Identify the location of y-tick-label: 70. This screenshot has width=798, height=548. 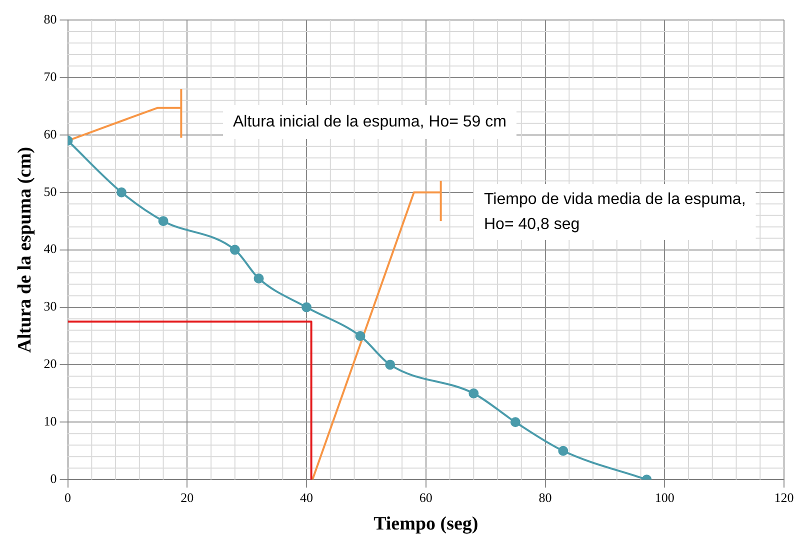
(50, 76).